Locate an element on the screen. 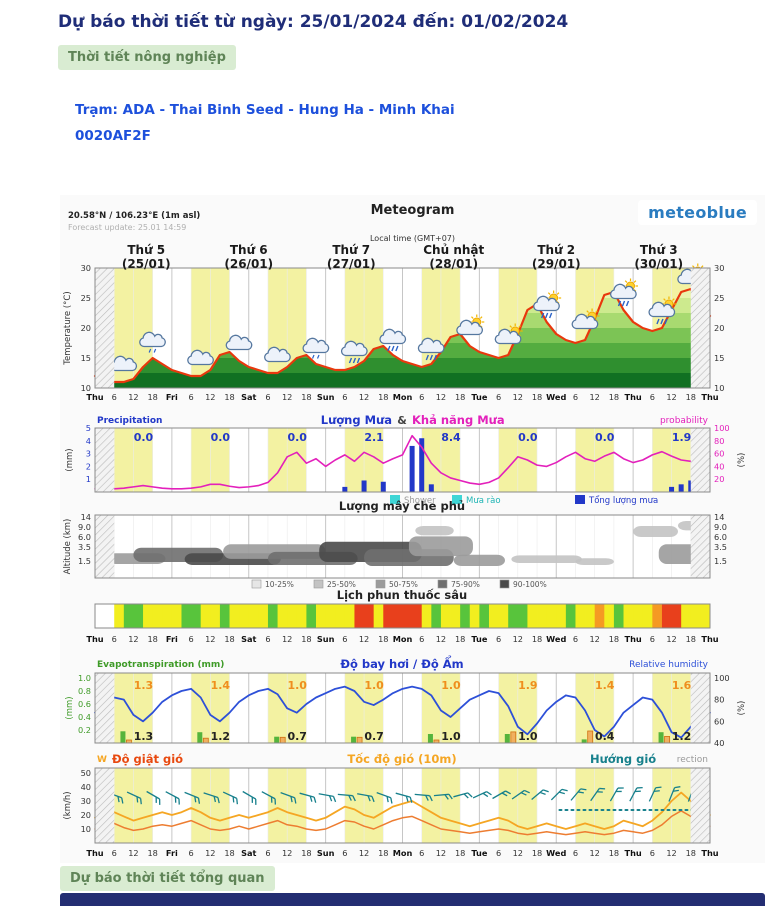 The image size is (775, 906). temp-tick-right: 30 is located at coordinates (719, 268).